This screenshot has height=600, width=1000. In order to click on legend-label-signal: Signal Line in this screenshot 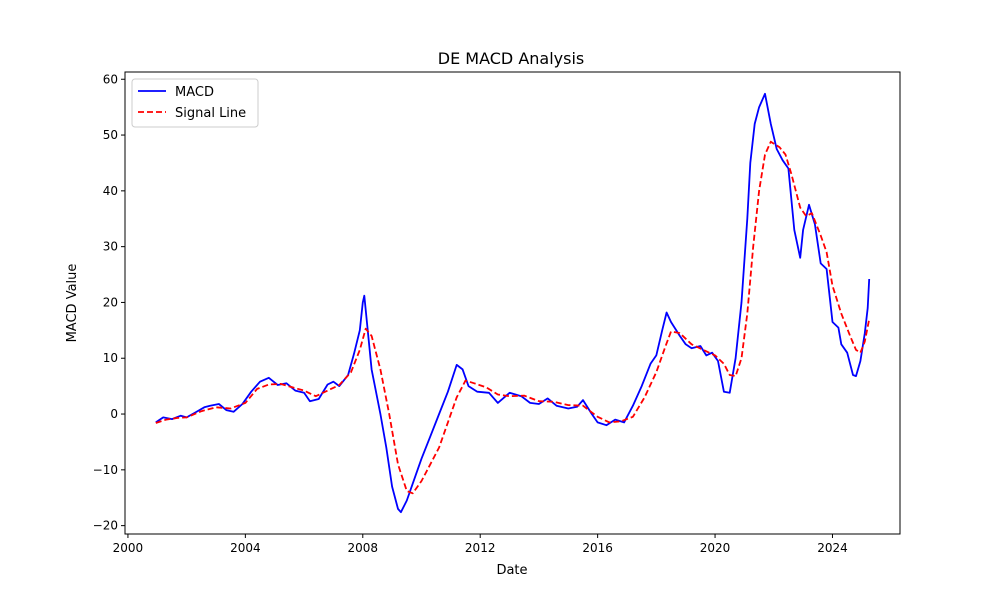, I will do `click(210, 113)`.